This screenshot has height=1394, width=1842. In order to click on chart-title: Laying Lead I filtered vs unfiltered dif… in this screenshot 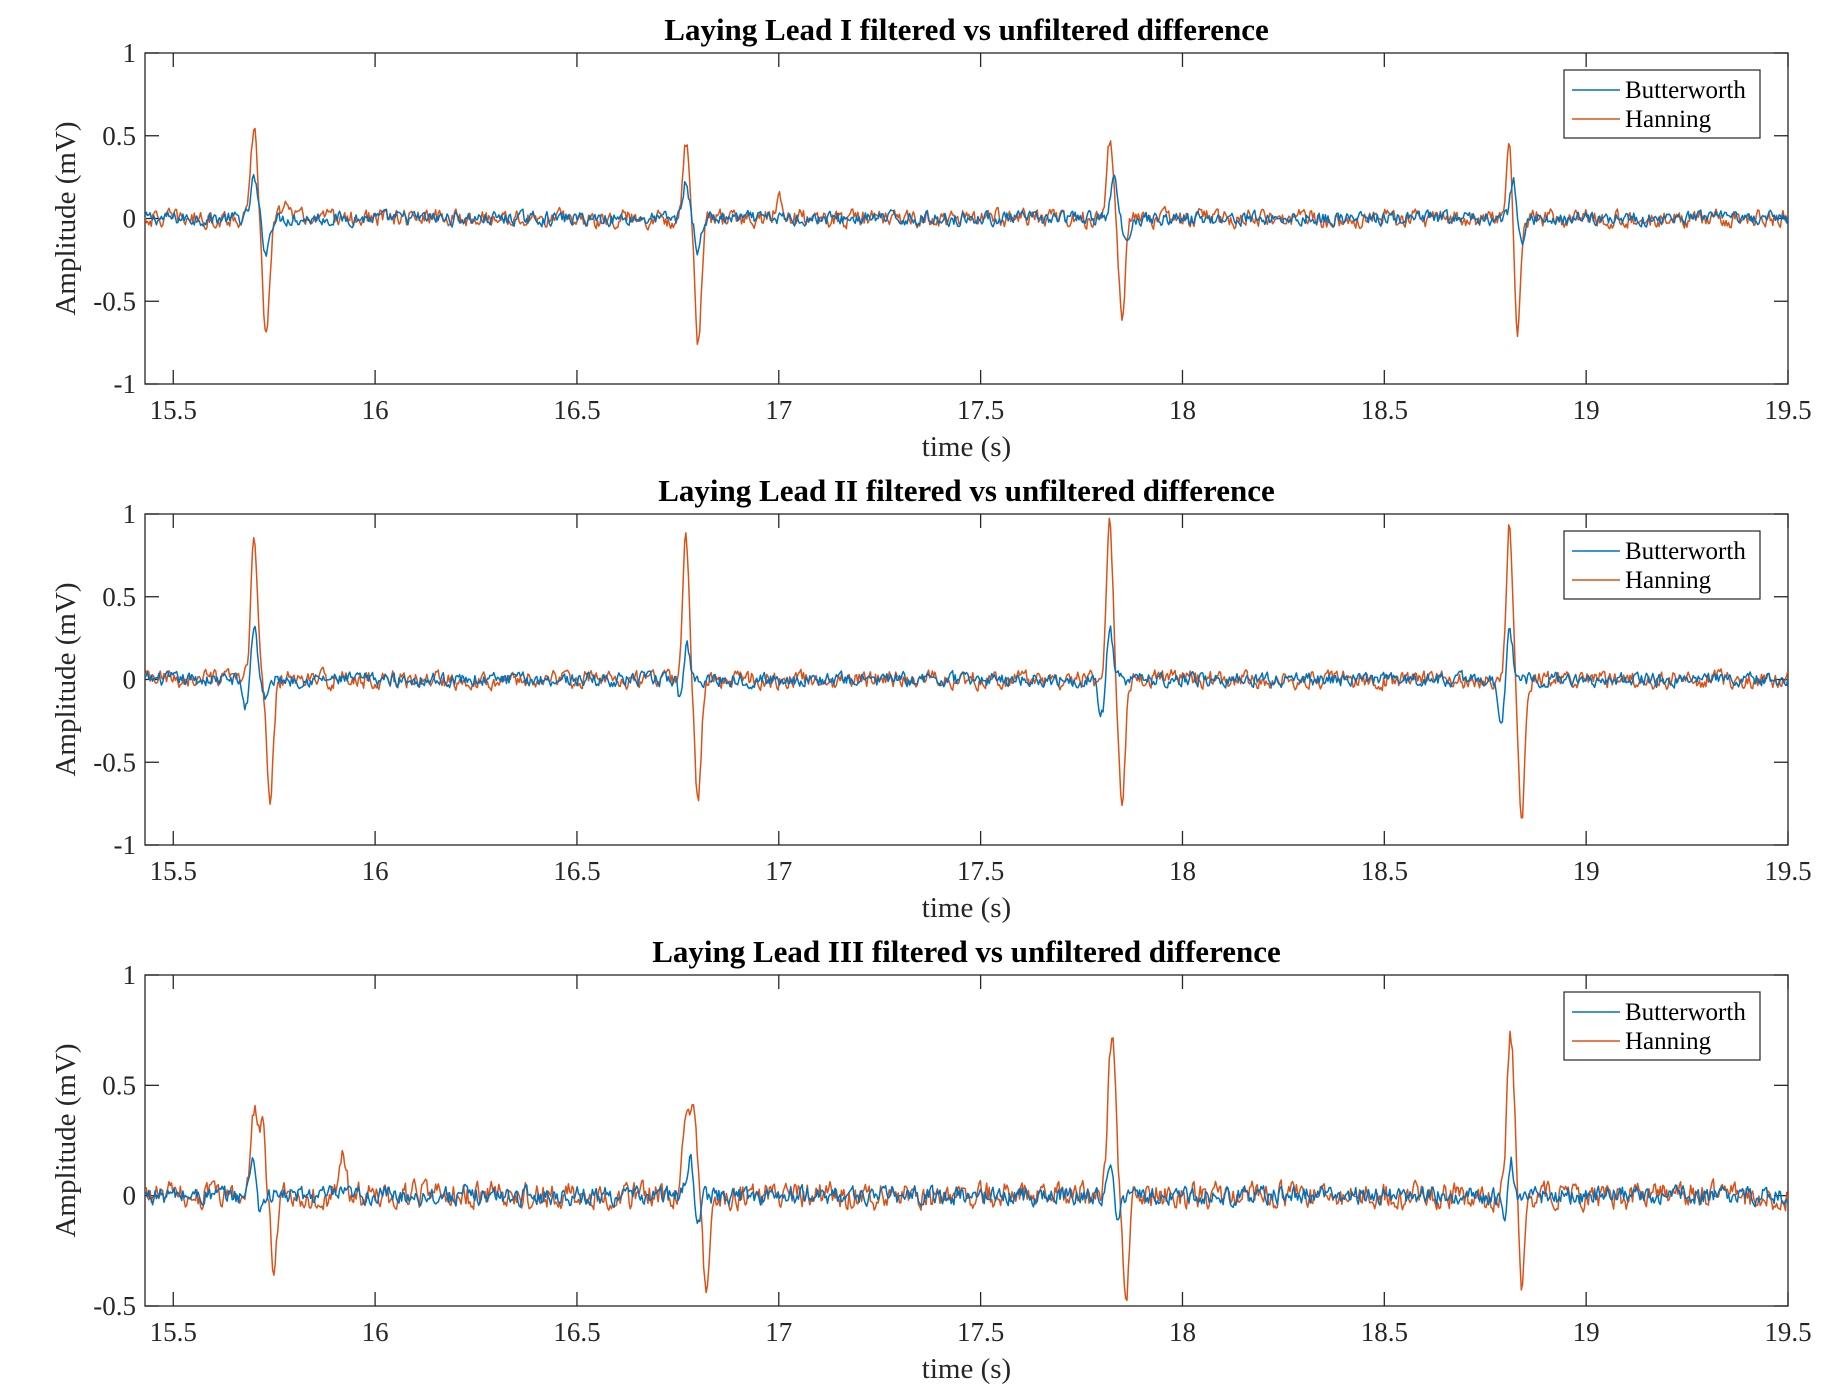, I will do `click(966, 29)`.